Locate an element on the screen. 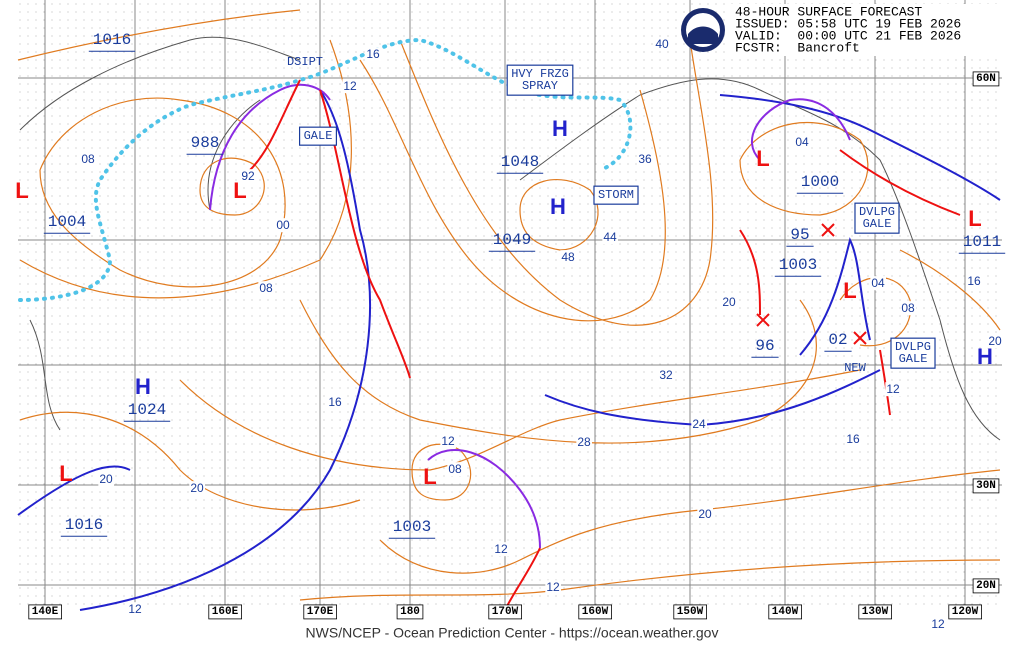 This screenshot has width=1024, height=652. warning-text: DVLPG is located at coordinates (877, 212).